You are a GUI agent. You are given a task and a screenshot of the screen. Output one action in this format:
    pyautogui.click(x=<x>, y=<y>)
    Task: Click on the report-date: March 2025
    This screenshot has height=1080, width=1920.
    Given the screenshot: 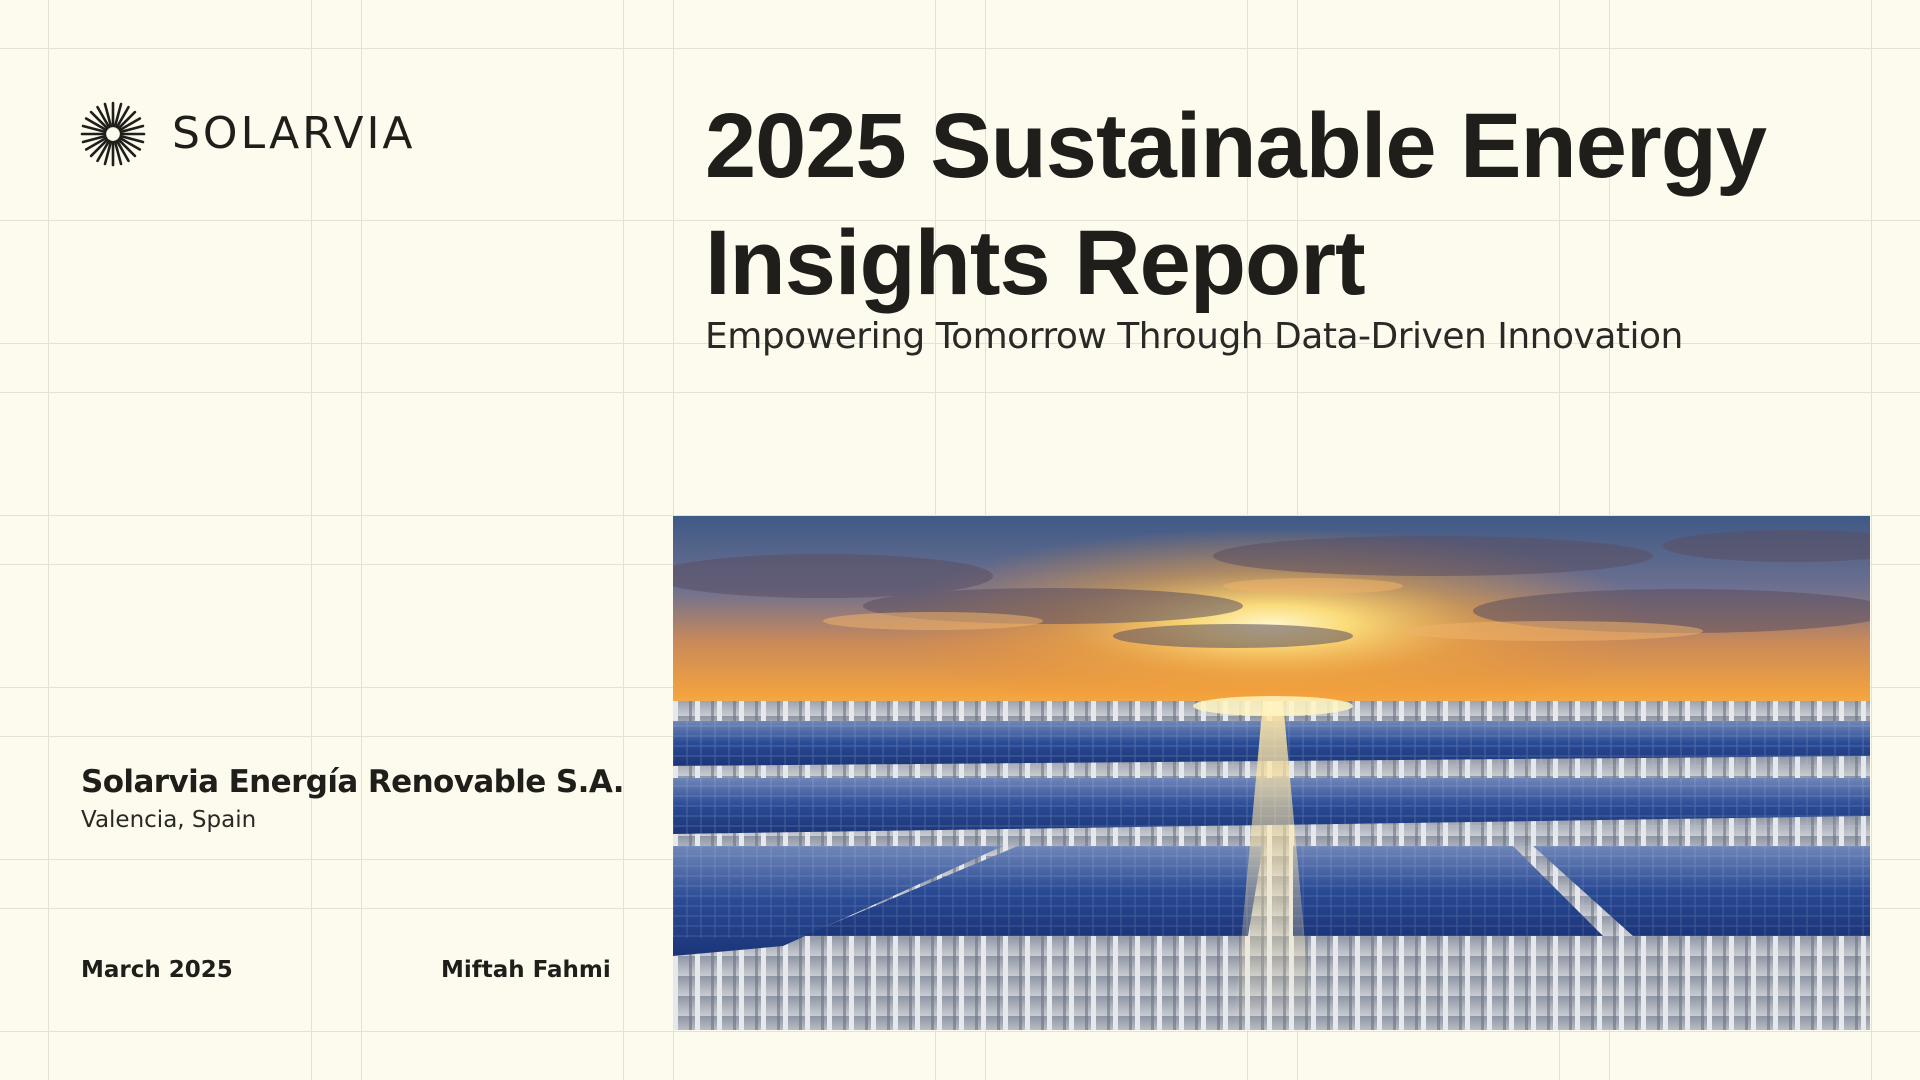 What is the action you would take?
    pyautogui.click(x=157, y=970)
    